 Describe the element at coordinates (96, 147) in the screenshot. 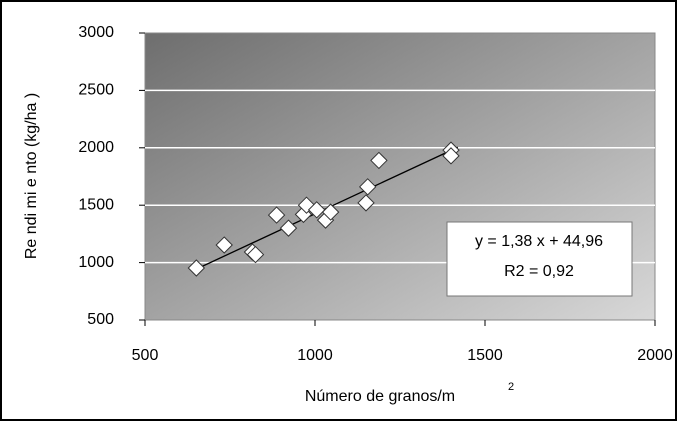

I see `y-tick-label: 2000` at that location.